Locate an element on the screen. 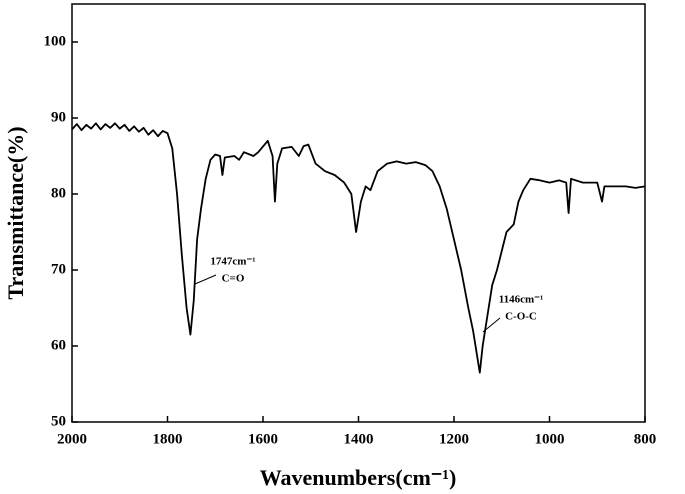  x-tick-label: 1400 is located at coordinates (359, 439).